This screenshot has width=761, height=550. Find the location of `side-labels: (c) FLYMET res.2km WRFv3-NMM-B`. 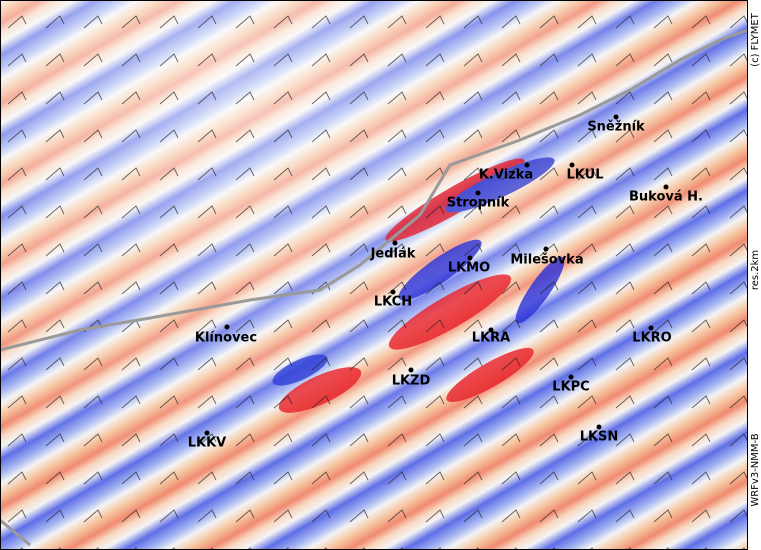

side-labels: (c) FLYMET res.2km WRFv3-NMM-B is located at coordinates (755, 259).